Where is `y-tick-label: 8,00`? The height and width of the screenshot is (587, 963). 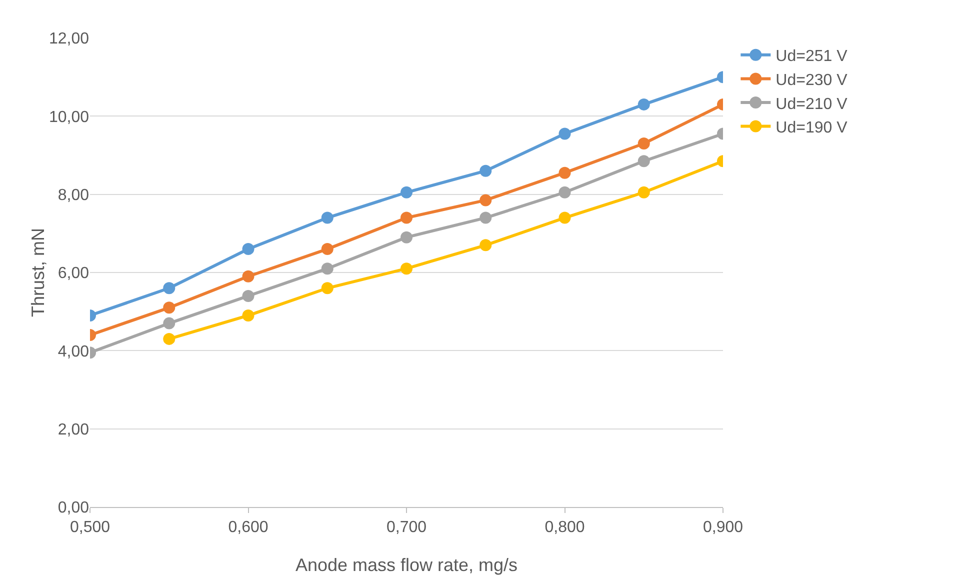
y-tick-label: 8,00 is located at coordinates (74, 195).